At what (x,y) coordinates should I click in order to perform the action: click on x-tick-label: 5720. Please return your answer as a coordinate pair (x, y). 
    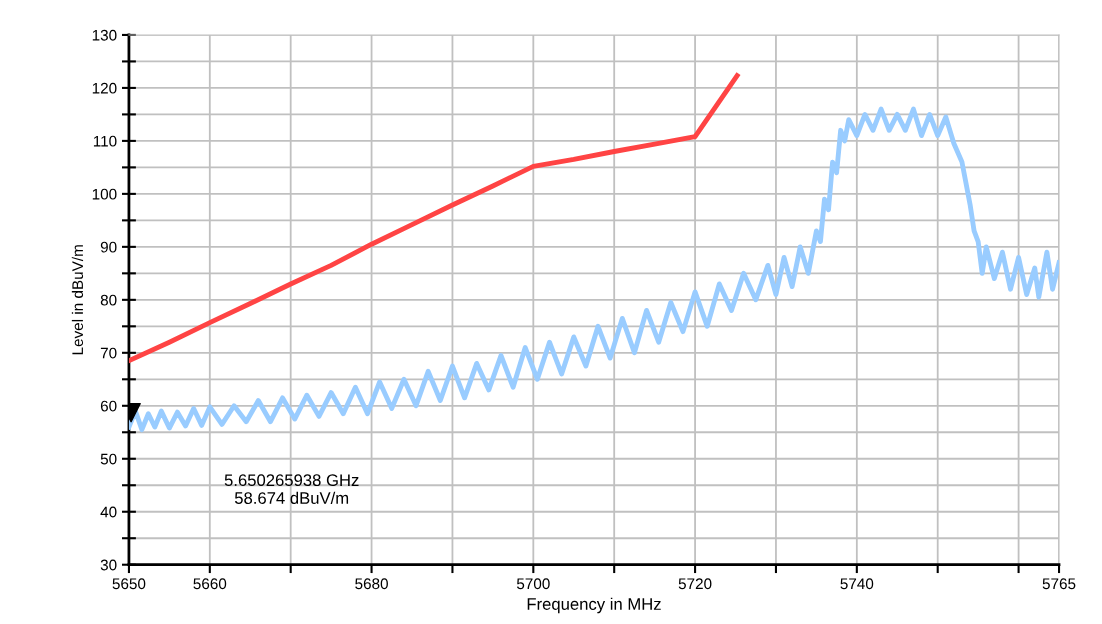
    Looking at the image, I should click on (695, 584).